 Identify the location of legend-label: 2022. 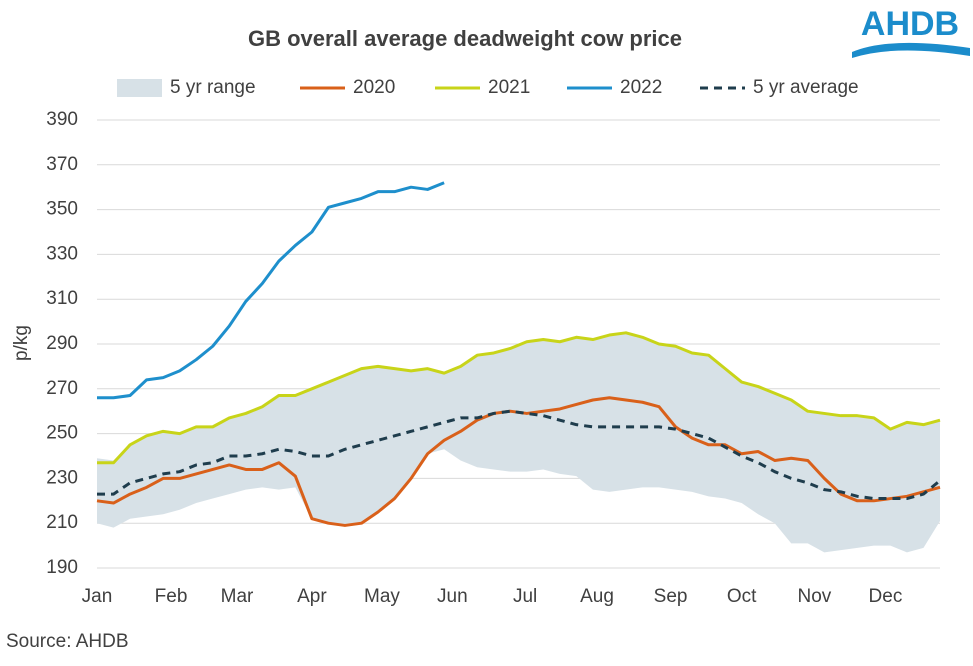
(641, 87).